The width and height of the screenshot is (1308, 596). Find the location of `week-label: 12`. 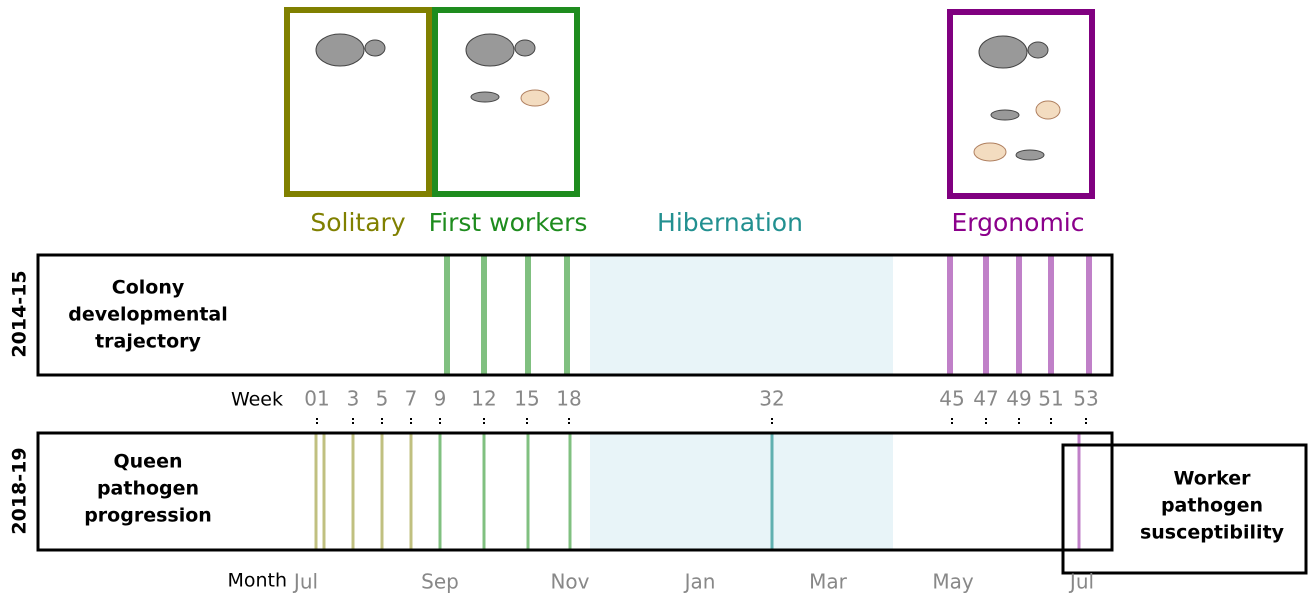

week-label: 12 is located at coordinates (483, 399).